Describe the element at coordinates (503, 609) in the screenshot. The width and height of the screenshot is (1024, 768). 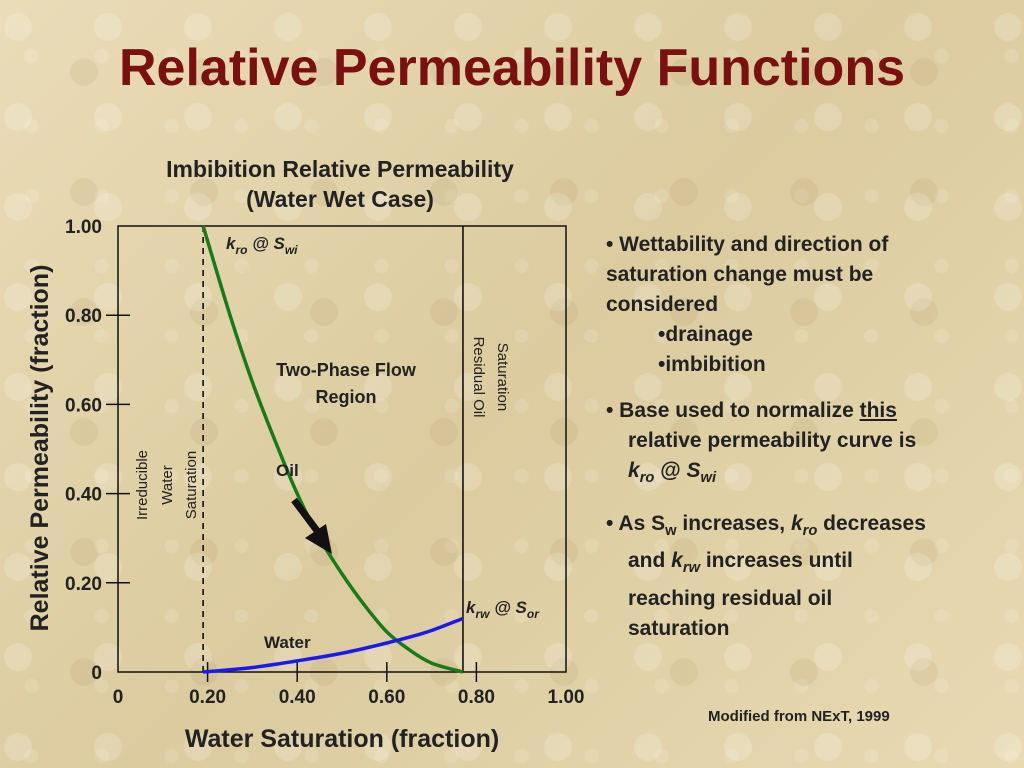
I see `krw-at-sor-label: krw @ Sor` at that location.